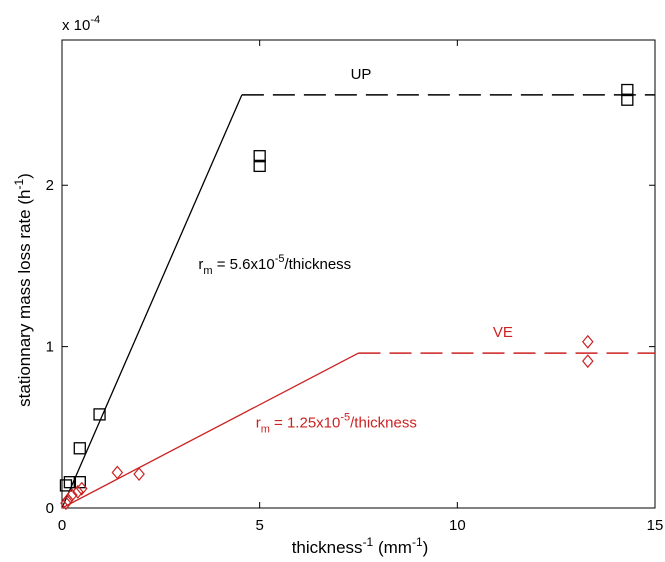 This screenshot has width=665, height=562. I want to click on equation-ve: rm = 1.25x10-5/thickness, so click(336, 423).